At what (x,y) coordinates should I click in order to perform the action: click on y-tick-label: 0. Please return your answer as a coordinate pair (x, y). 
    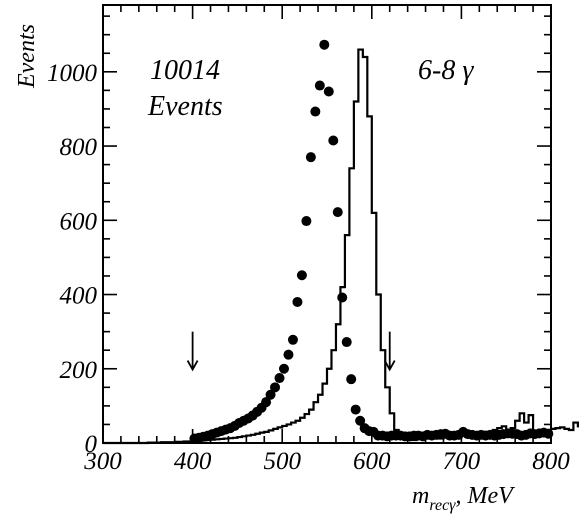
    Looking at the image, I should click on (91, 444).